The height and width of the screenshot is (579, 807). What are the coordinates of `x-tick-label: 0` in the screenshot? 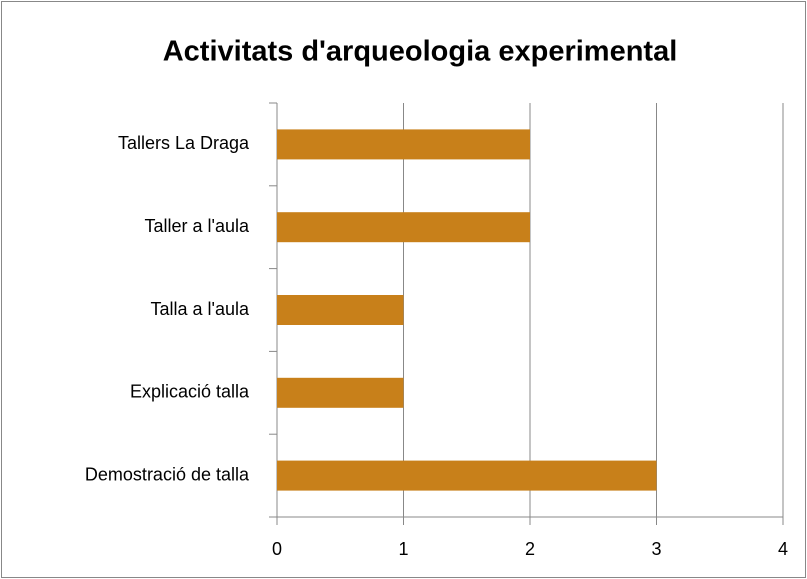 It's located at (277, 549).